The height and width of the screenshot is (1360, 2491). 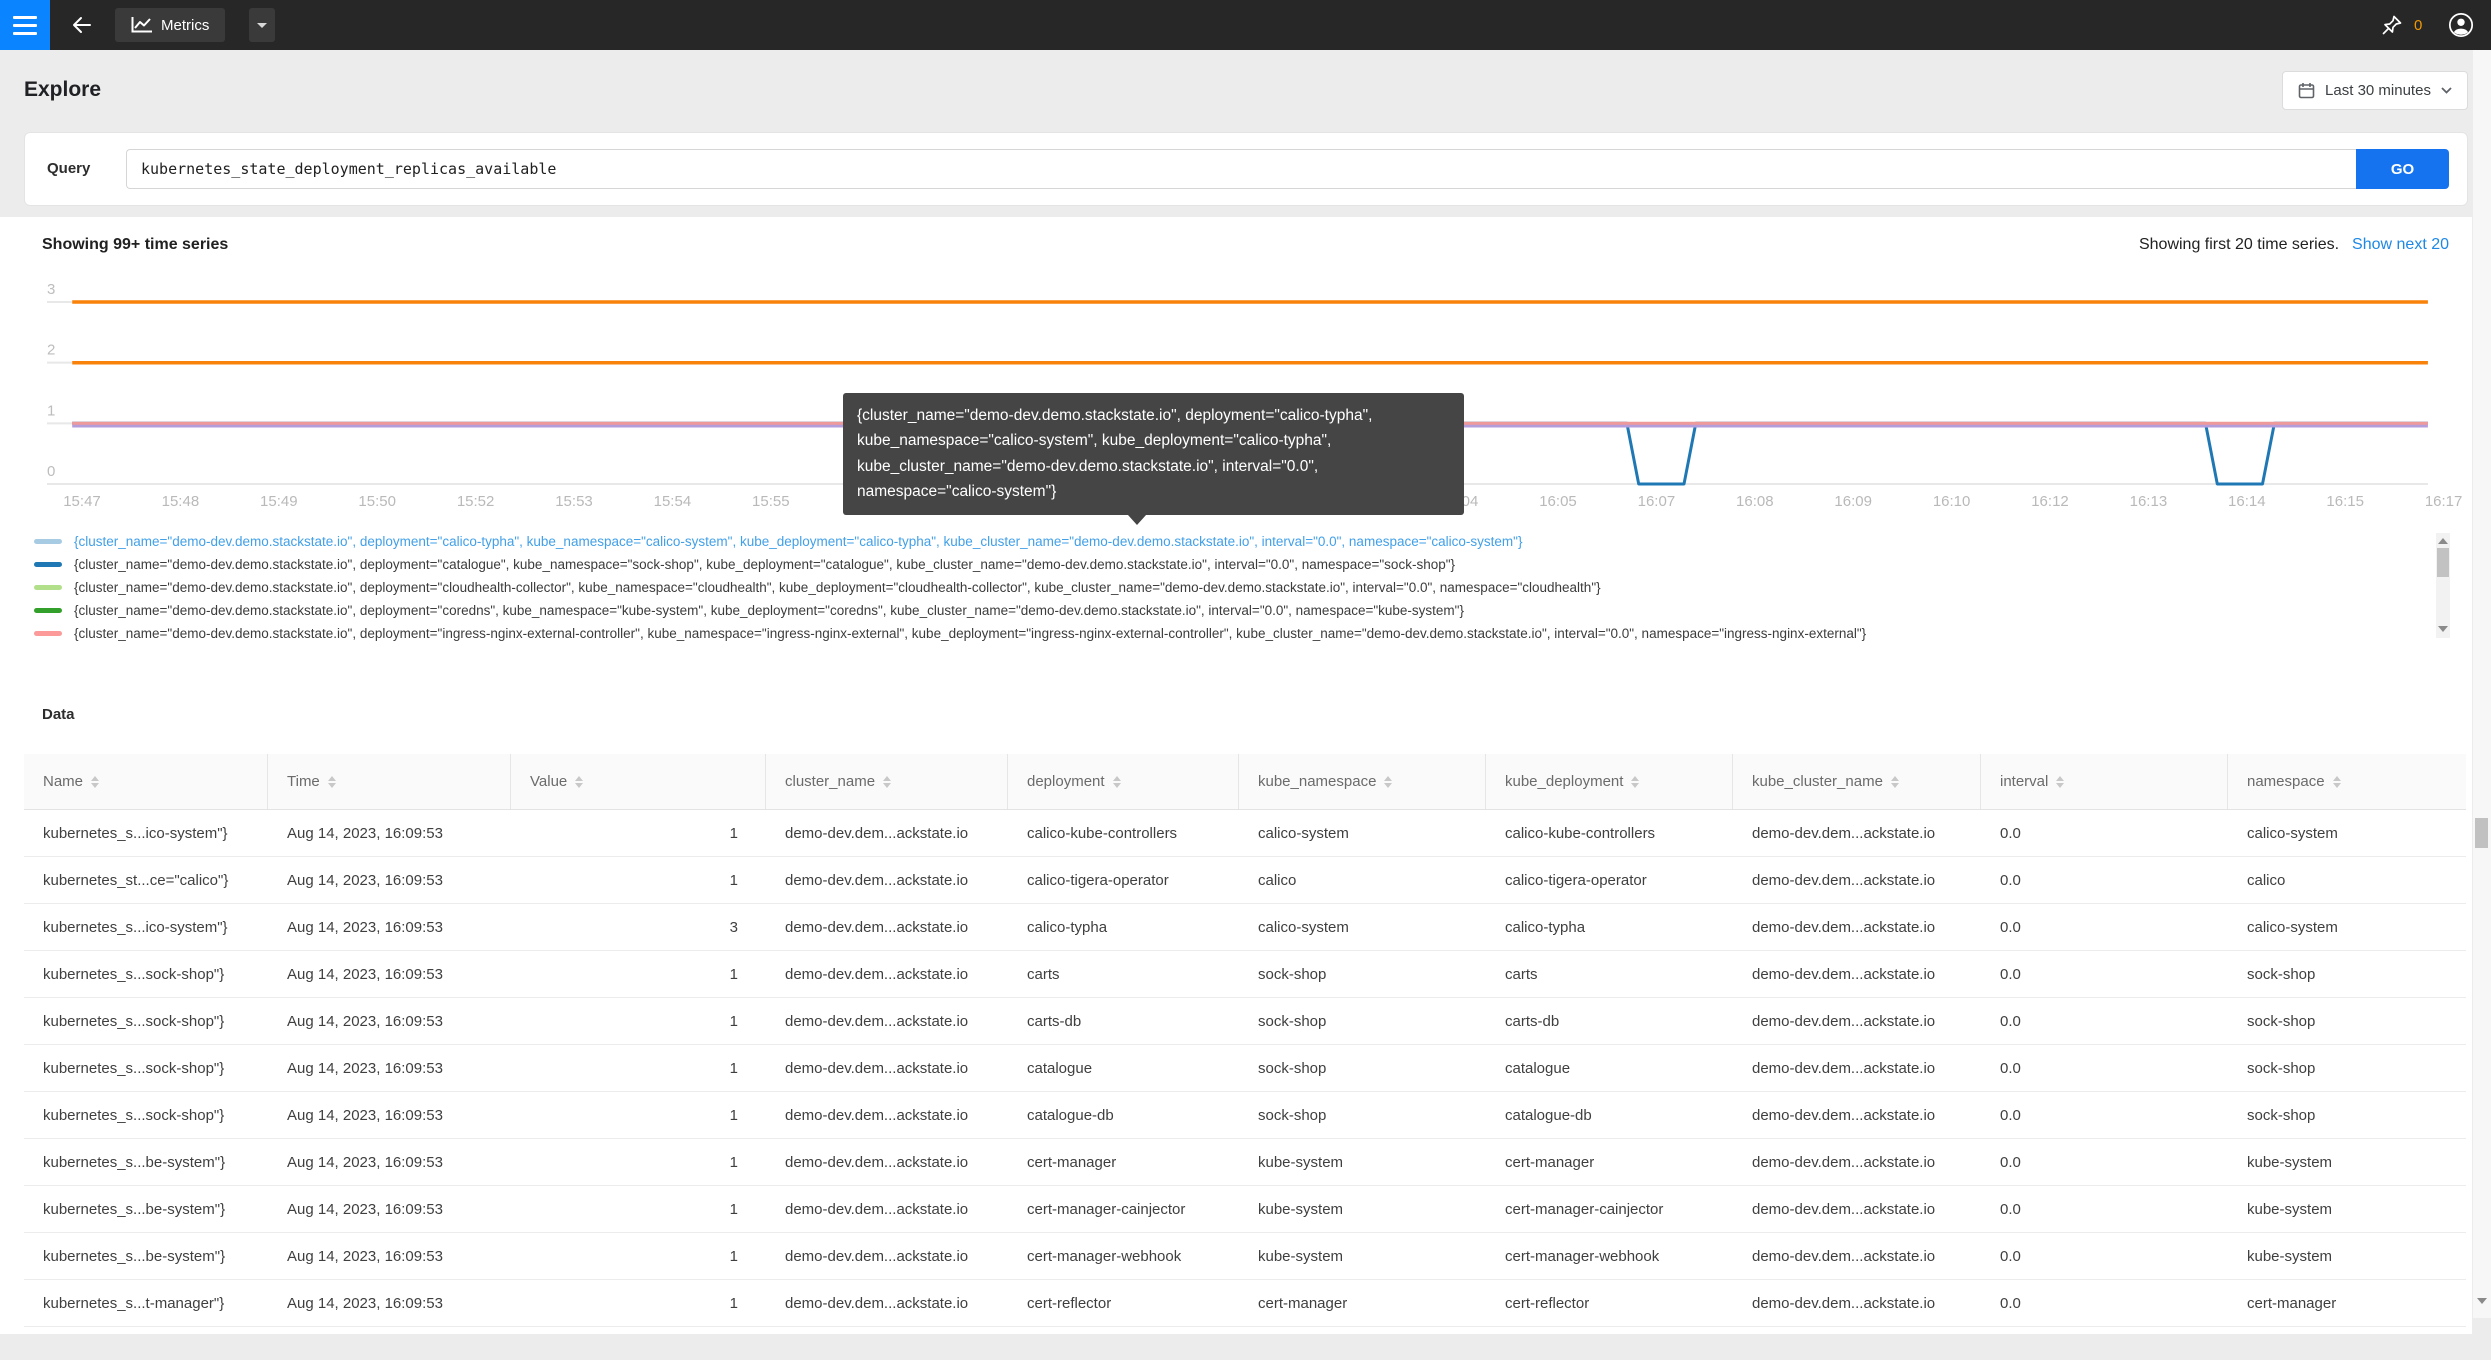 What do you see at coordinates (1362, 781) in the screenshot?
I see `column-header-kube-namespace: kube_namespace` at bounding box center [1362, 781].